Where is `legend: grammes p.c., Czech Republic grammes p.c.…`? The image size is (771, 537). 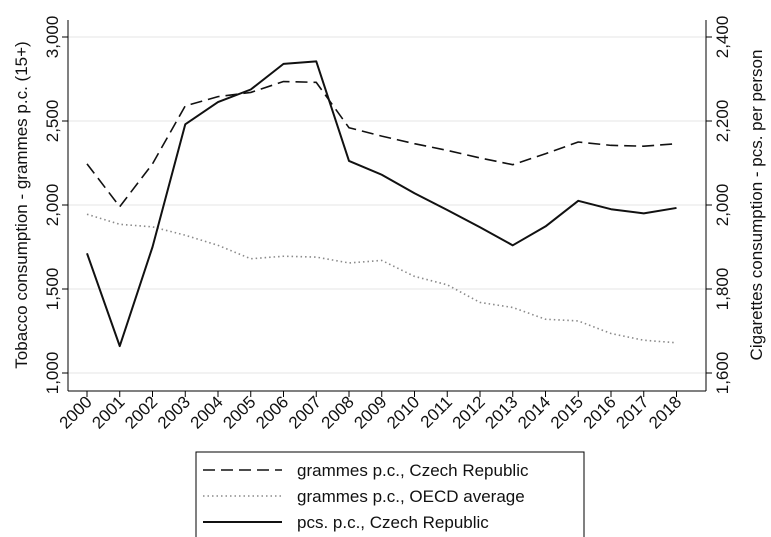
legend: grammes p.c., Czech Republic grammes p.c.… is located at coordinates (390, 494).